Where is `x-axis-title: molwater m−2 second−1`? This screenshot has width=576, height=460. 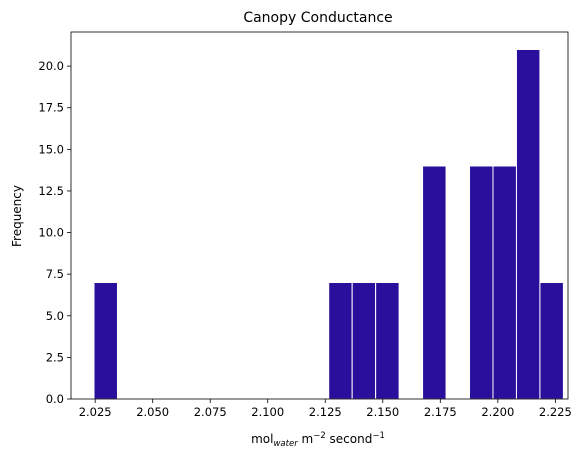
x-axis-title: molwater m−2 second−1 is located at coordinates (318, 440).